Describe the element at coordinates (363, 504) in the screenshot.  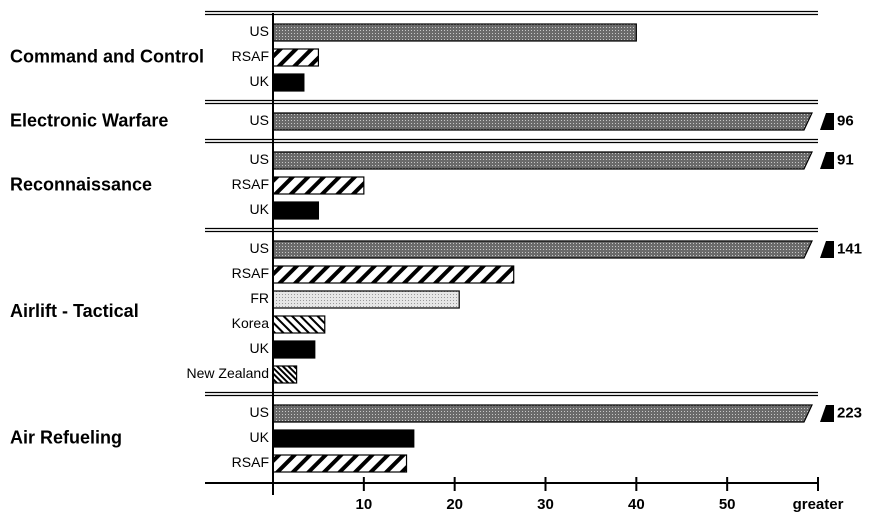
I see `x-tick-label: 10` at that location.